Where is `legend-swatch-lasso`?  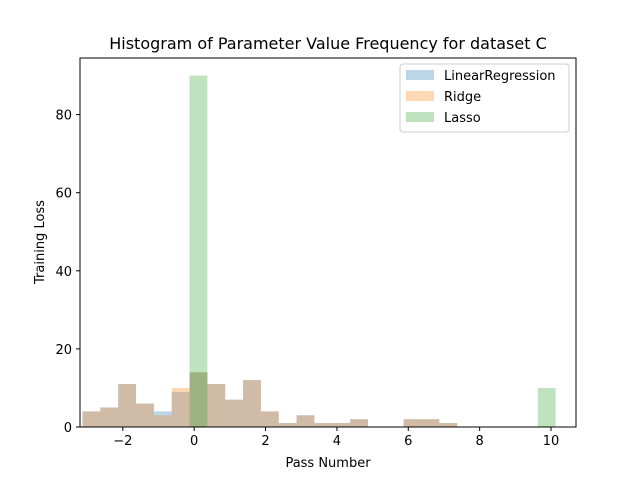
legend-swatch-lasso is located at coordinates (420, 117).